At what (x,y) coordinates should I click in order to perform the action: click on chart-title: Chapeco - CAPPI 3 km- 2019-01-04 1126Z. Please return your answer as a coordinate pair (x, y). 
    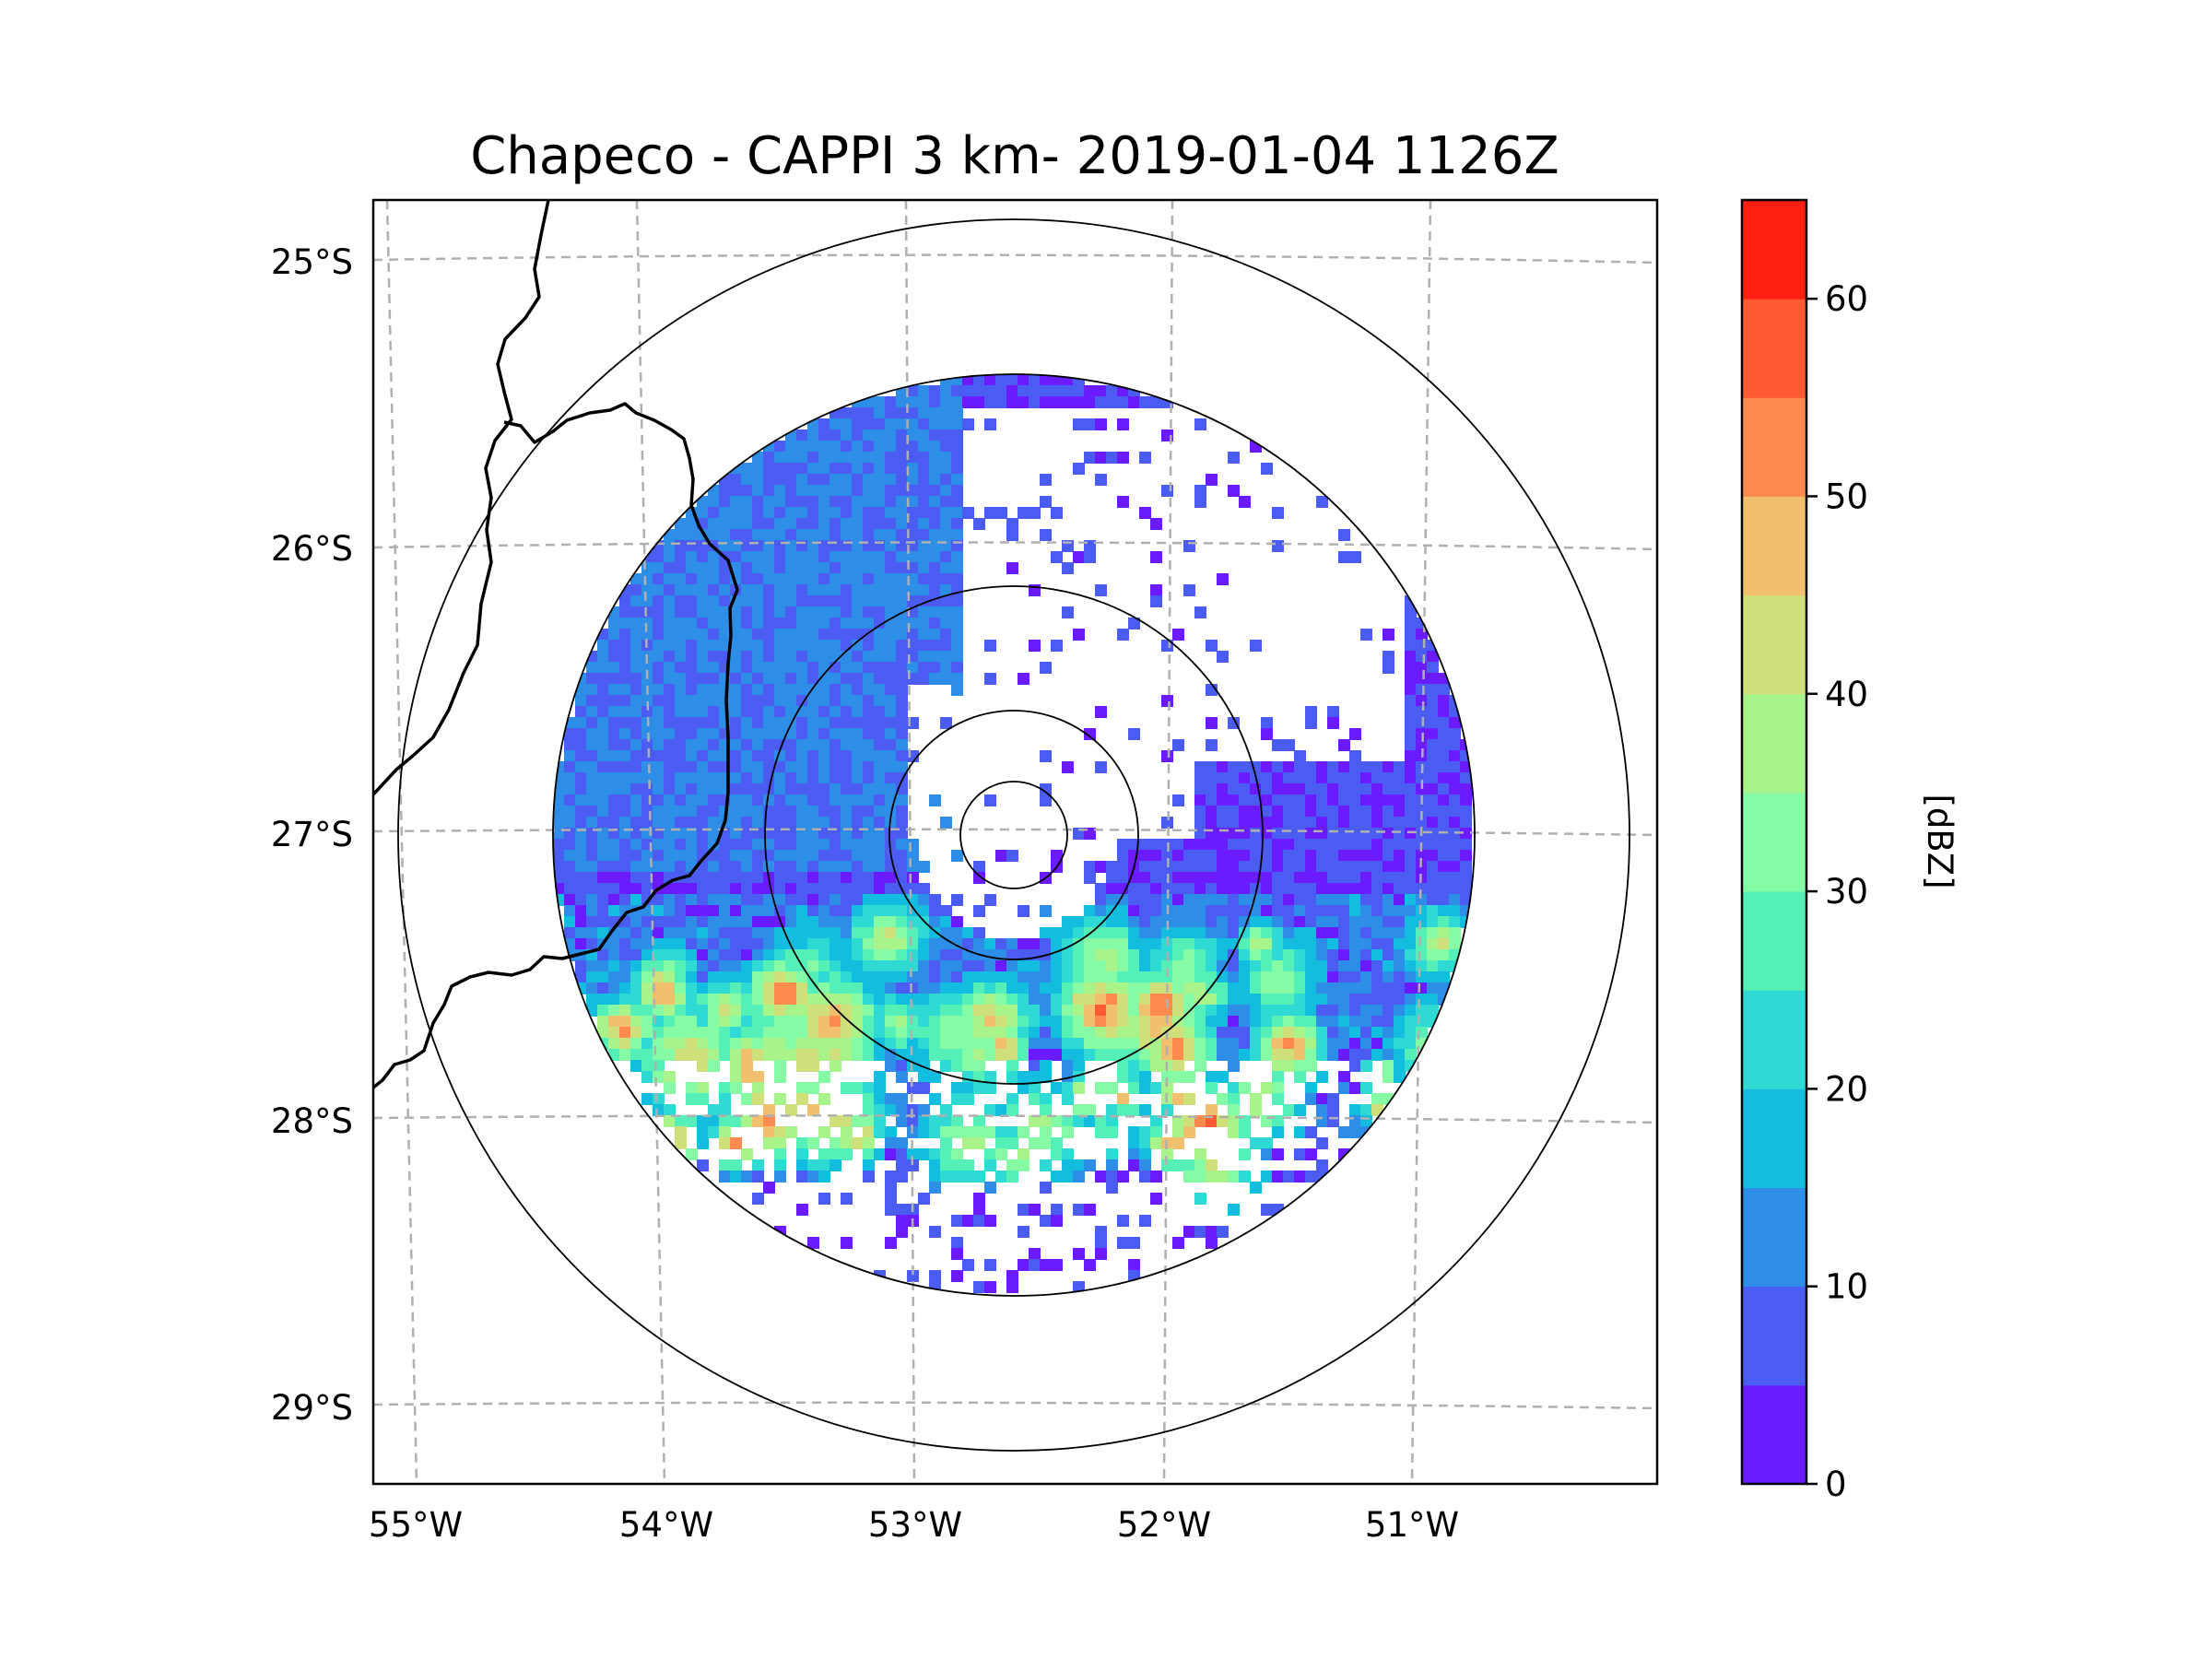
    Looking at the image, I should click on (1014, 156).